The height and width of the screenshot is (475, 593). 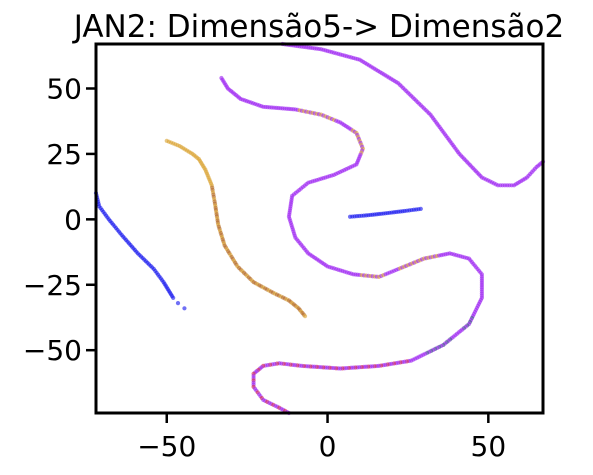 What do you see at coordinates (489, 446) in the screenshot?
I see `x-tick-label: 50` at bounding box center [489, 446].